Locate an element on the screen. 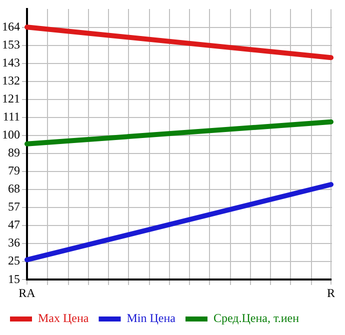 The height and width of the screenshot is (335, 345). x-tick-label: RA is located at coordinates (27, 293).